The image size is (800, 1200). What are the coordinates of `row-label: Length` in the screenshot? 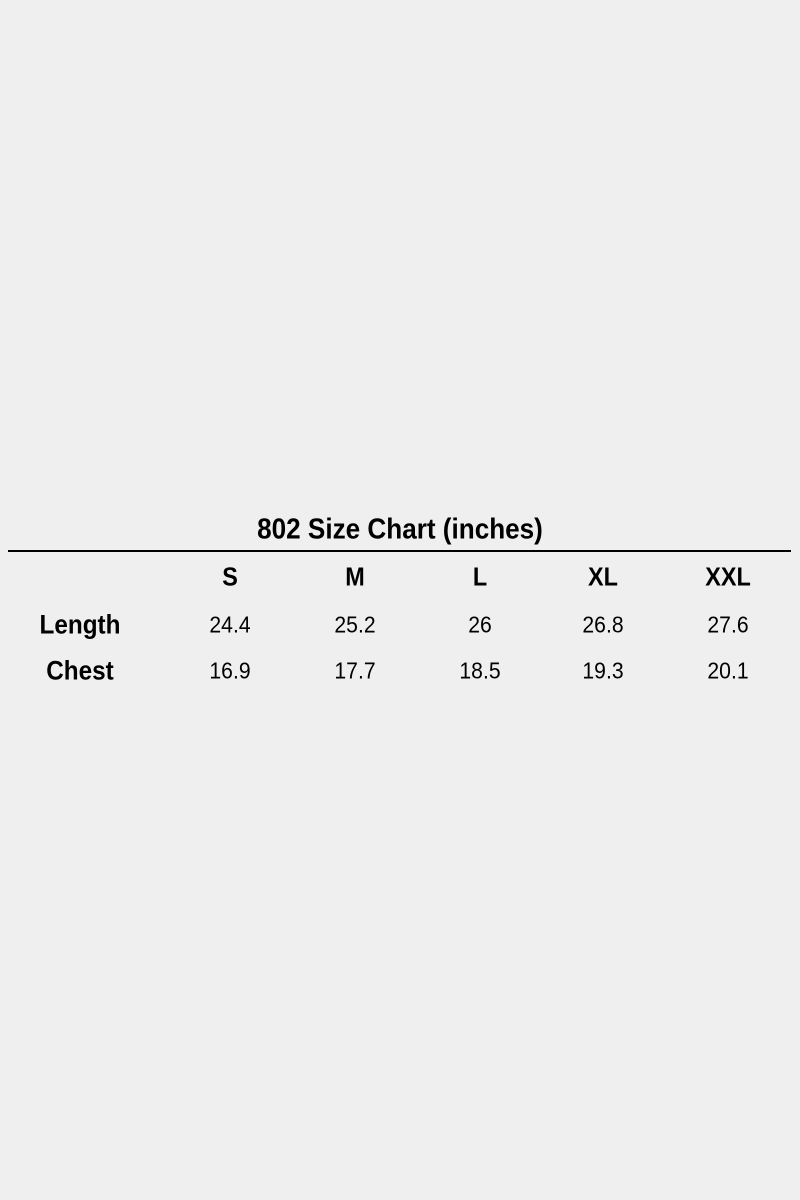 It's located at (80, 624).